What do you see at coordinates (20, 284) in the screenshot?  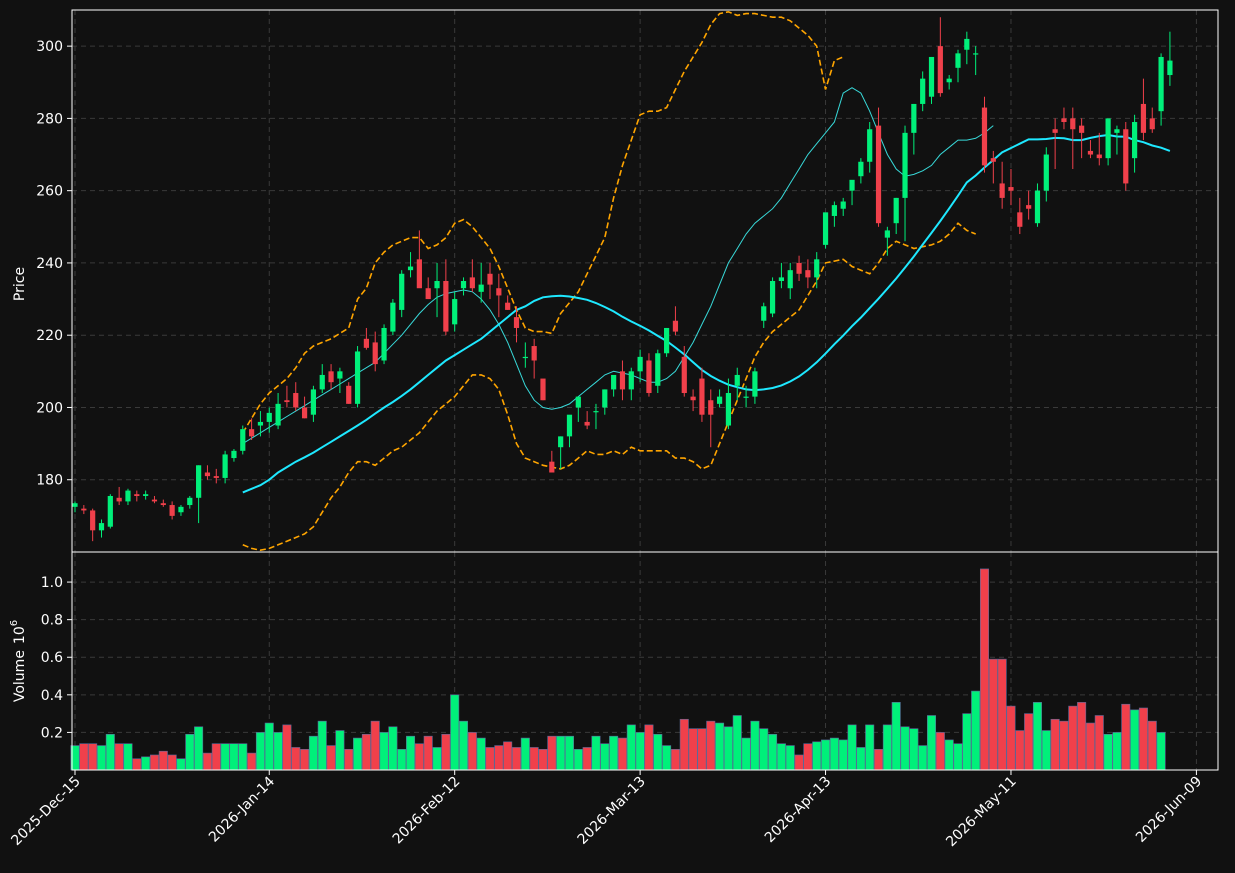 I see `price-y-label: Price` at bounding box center [20, 284].